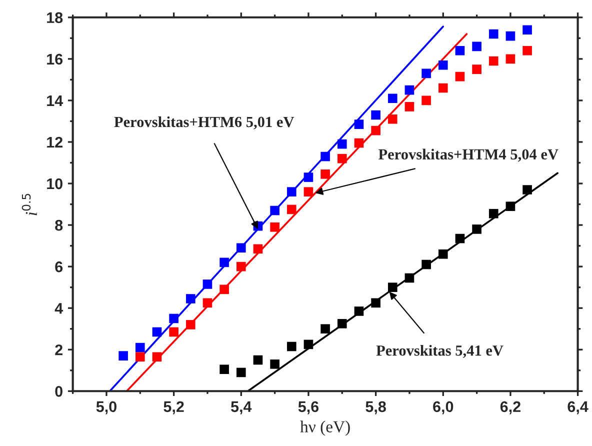 The width and height of the screenshot is (592, 446). What do you see at coordinates (58, 350) in the screenshot?
I see `y-tick-label: 2` at bounding box center [58, 350].